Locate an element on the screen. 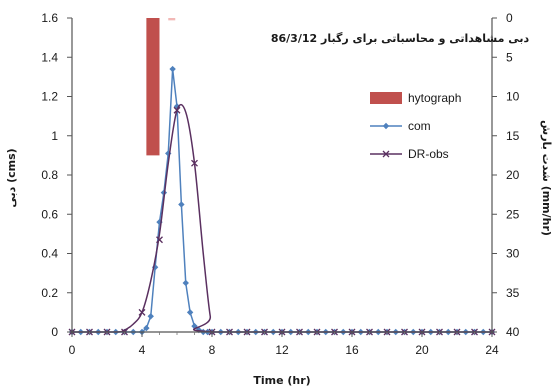  y2-tick-label: 5 is located at coordinates (509, 57).